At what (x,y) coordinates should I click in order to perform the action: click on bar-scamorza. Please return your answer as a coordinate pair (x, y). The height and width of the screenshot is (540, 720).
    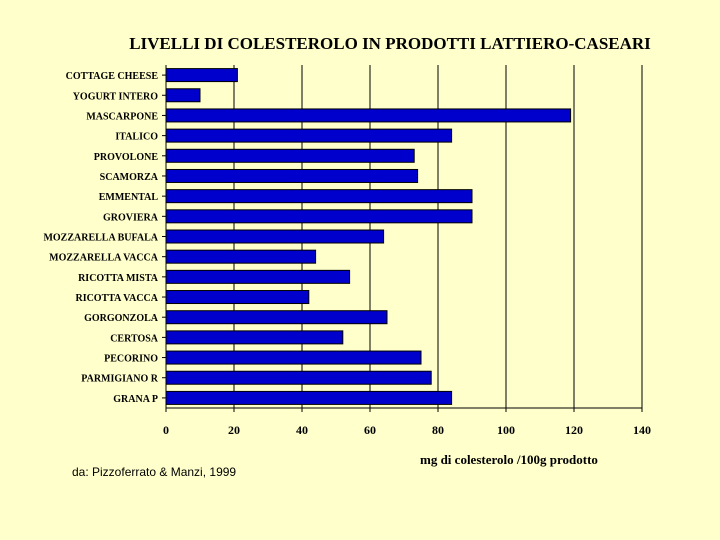
    Looking at the image, I should click on (292, 175).